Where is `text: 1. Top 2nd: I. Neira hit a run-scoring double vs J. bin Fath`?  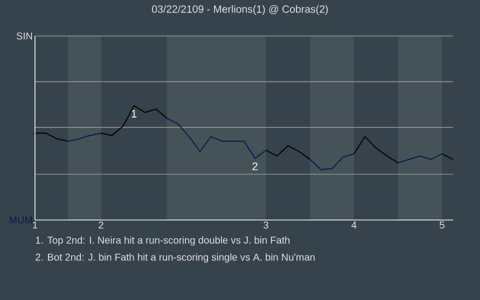
text: 1. Top 2nd: I. Neira hit a run-scoring double vs J. bin Fath is located at coordinates (163, 241).